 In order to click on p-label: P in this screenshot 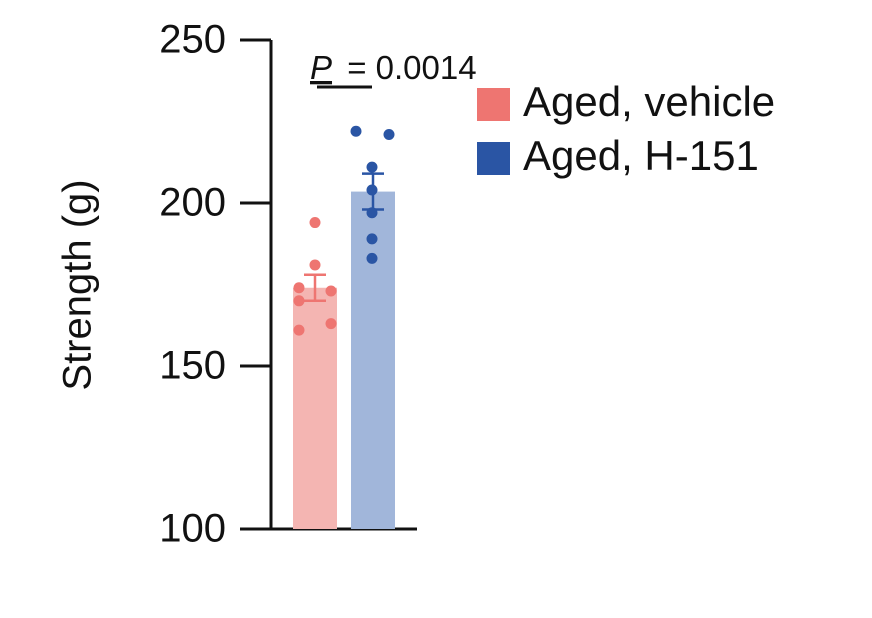, I will do `click(321, 67)`.